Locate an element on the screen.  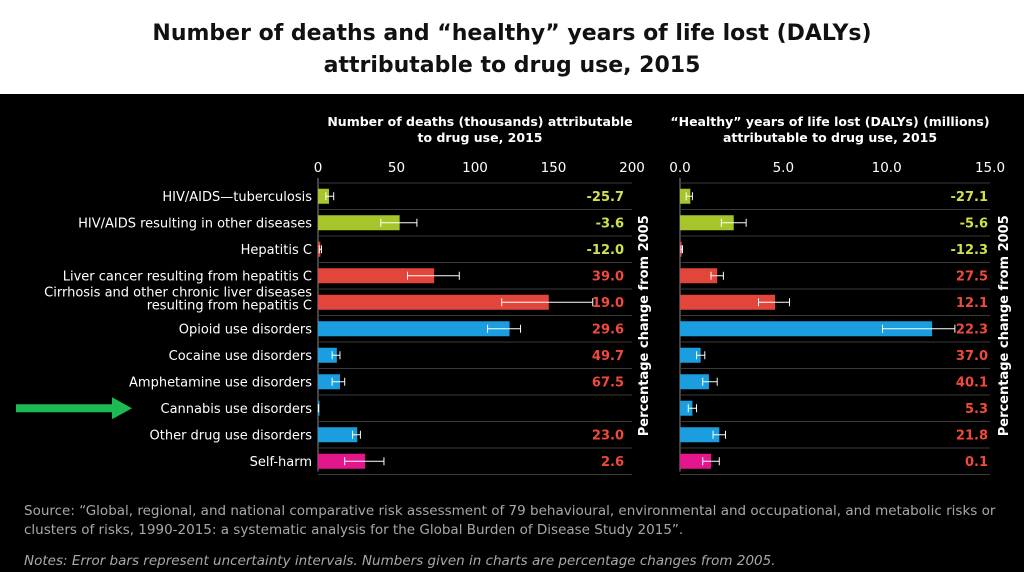
category-label-2: Hepatitis C is located at coordinates (276, 250).